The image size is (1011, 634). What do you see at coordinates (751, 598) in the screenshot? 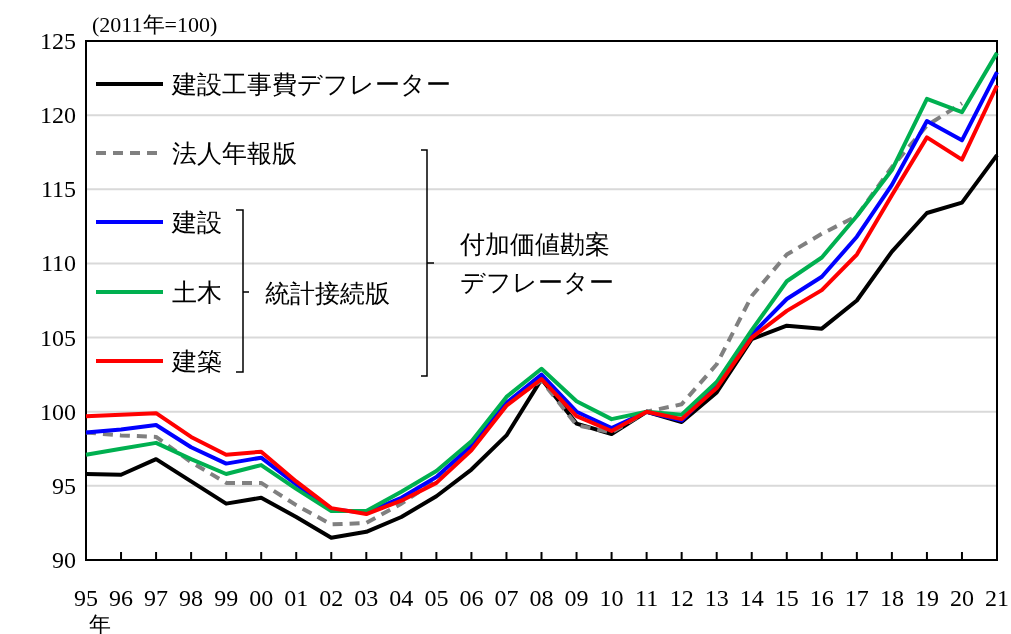
I see `x-tick-label: 14` at bounding box center [751, 598].